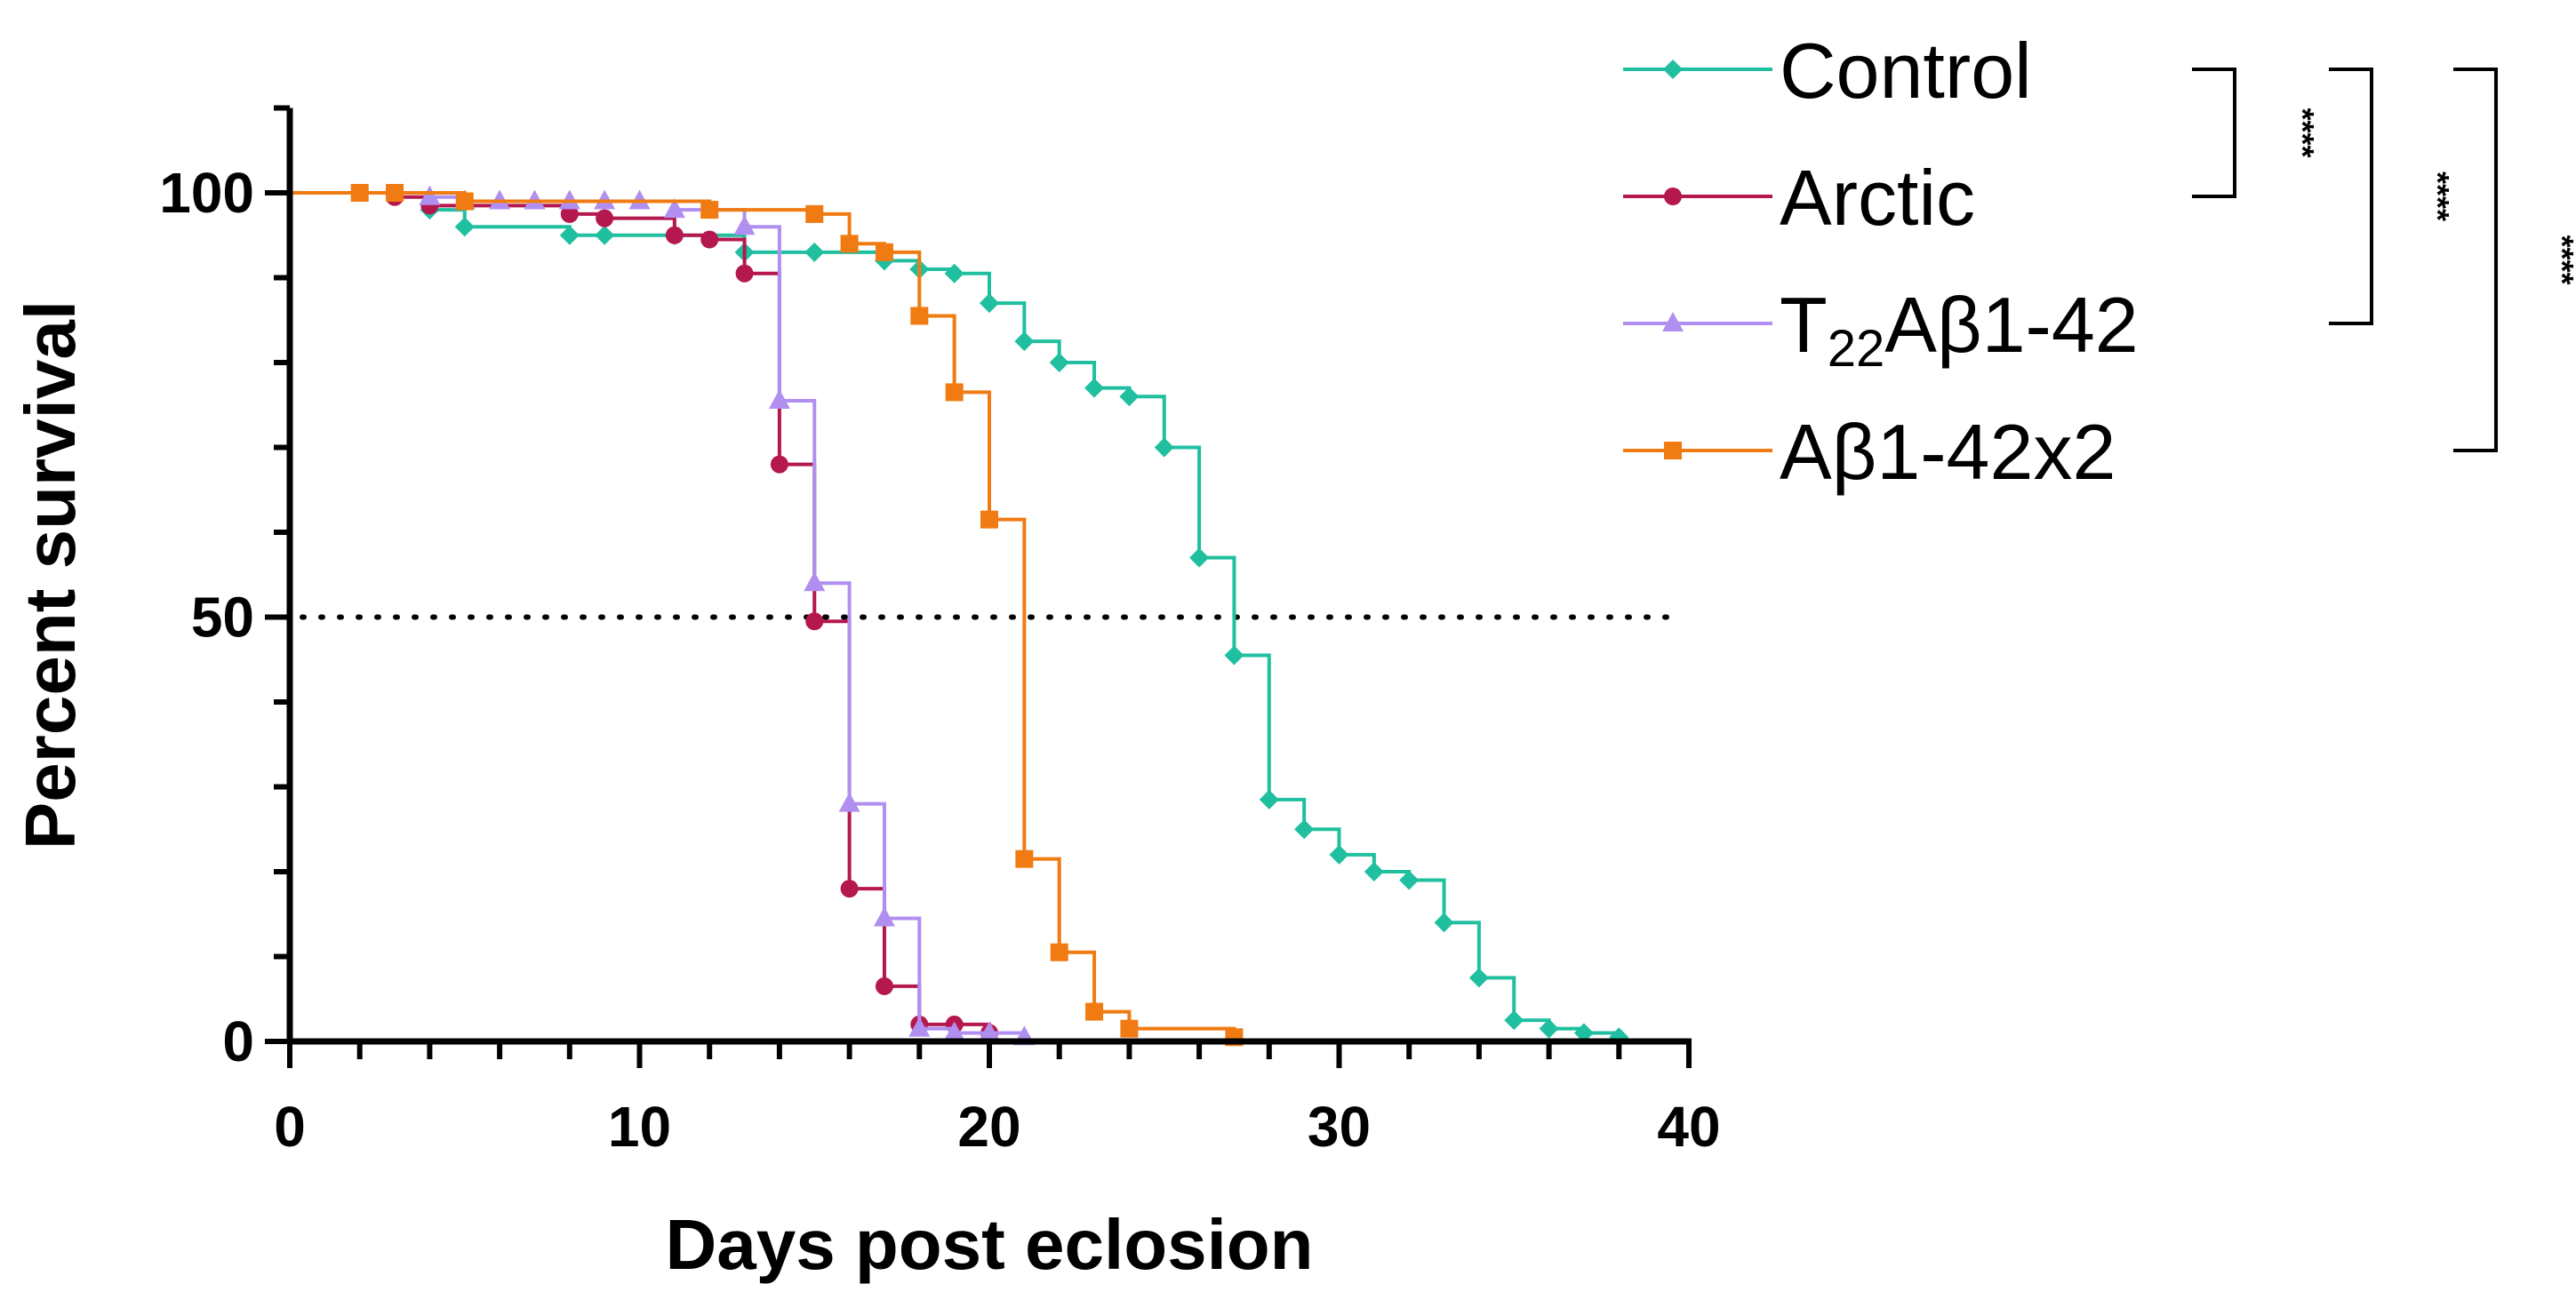  What do you see at coordinates (639, 1127) in the screenshot?
I see `x-tick-label: 10` at bounding box center [639, 1127].